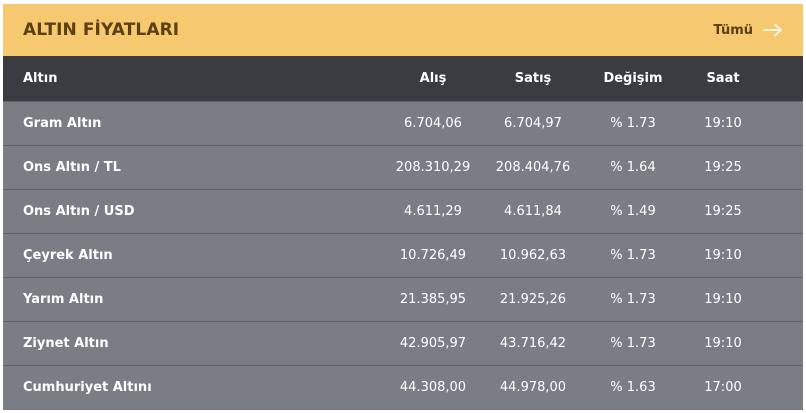 This screenshot has height=413, width=806. What do you see at coordinates (633, 211) in the screenshot?
I see `change-percent: % 1.49` at bounding box center [633, 211].